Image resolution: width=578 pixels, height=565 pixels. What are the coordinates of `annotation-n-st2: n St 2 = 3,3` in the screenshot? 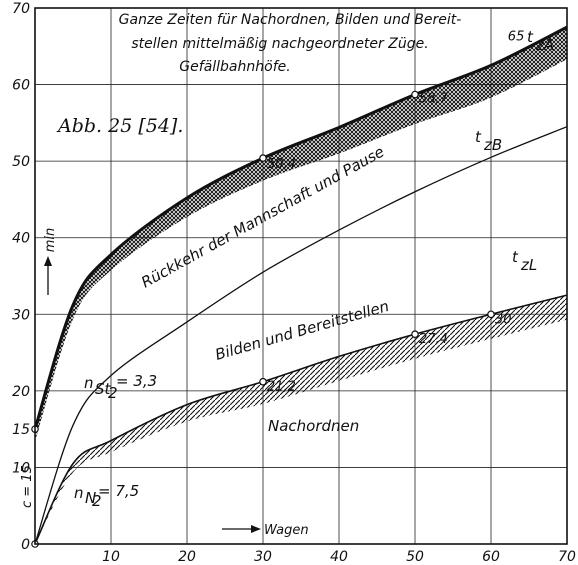 It's located at (120, 387).